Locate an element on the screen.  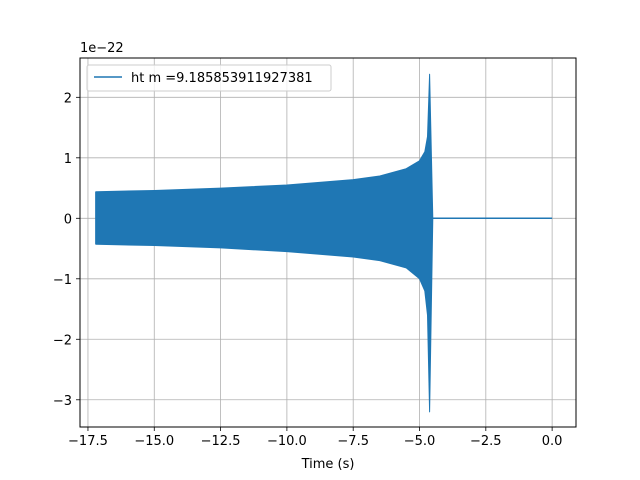
y-tick-label: −1 is located at coordinates (62, 280).